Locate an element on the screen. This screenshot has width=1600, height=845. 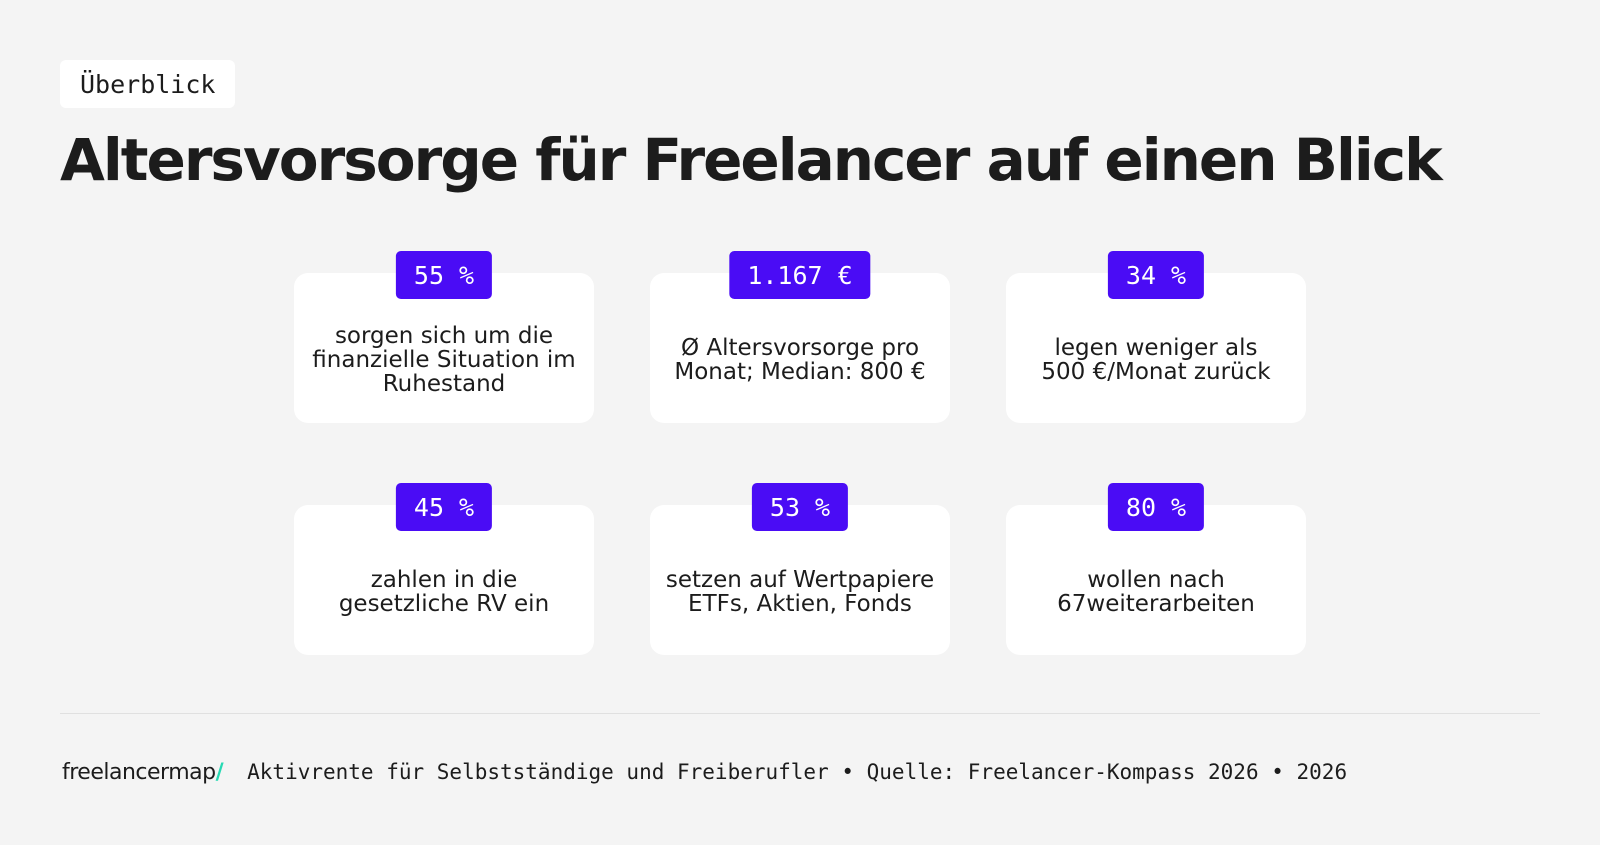
footer-divider is located at coordinates (800, 713).